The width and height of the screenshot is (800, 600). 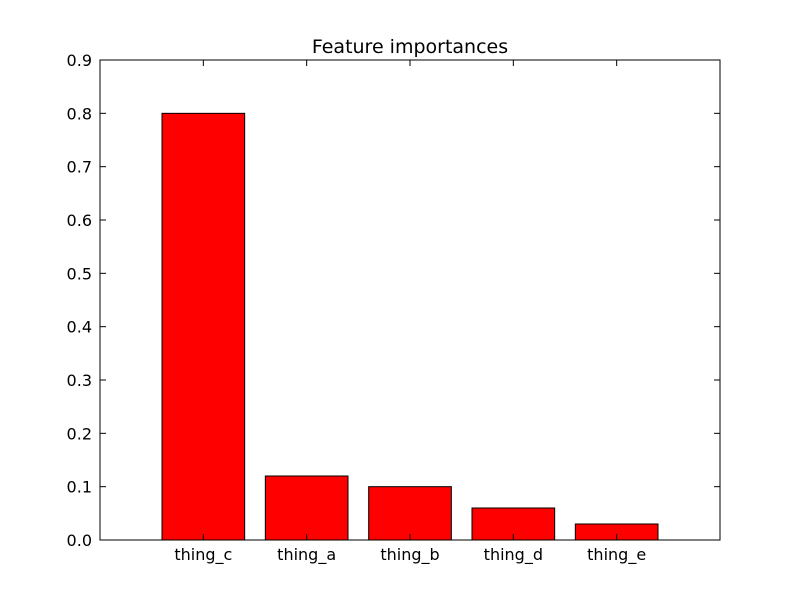 I want to click on y-tick-label: 0.3, so click(x=79, y=380).